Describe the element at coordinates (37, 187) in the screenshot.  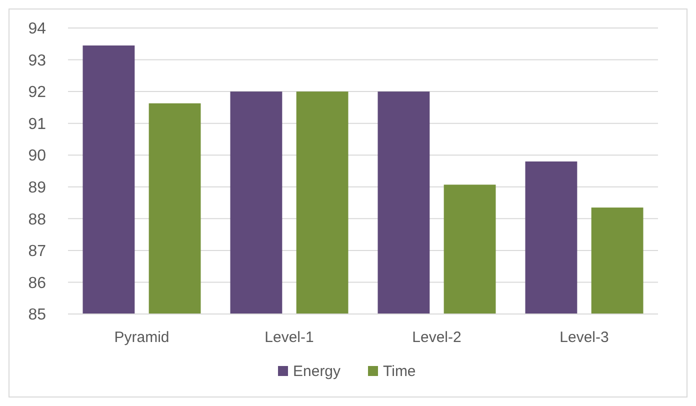
I see `y-tick-label: 89` at that location.